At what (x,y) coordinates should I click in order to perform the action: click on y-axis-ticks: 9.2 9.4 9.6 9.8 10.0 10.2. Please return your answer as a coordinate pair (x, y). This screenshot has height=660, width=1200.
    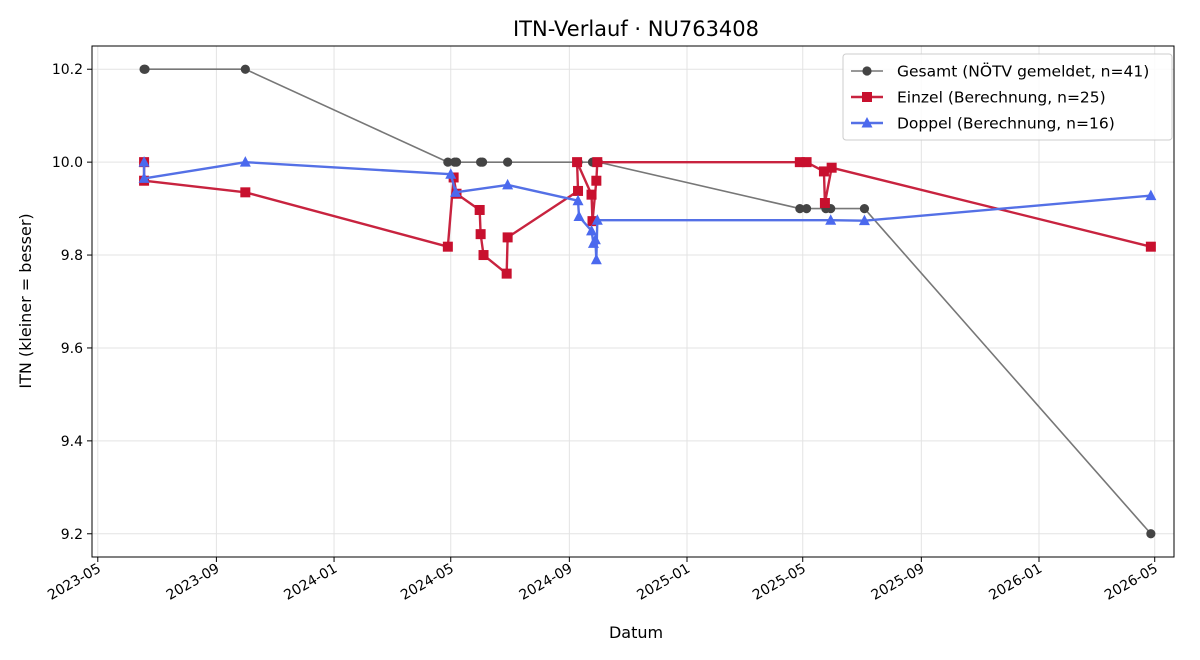
    Looking at the image, I should click on (72, 302).